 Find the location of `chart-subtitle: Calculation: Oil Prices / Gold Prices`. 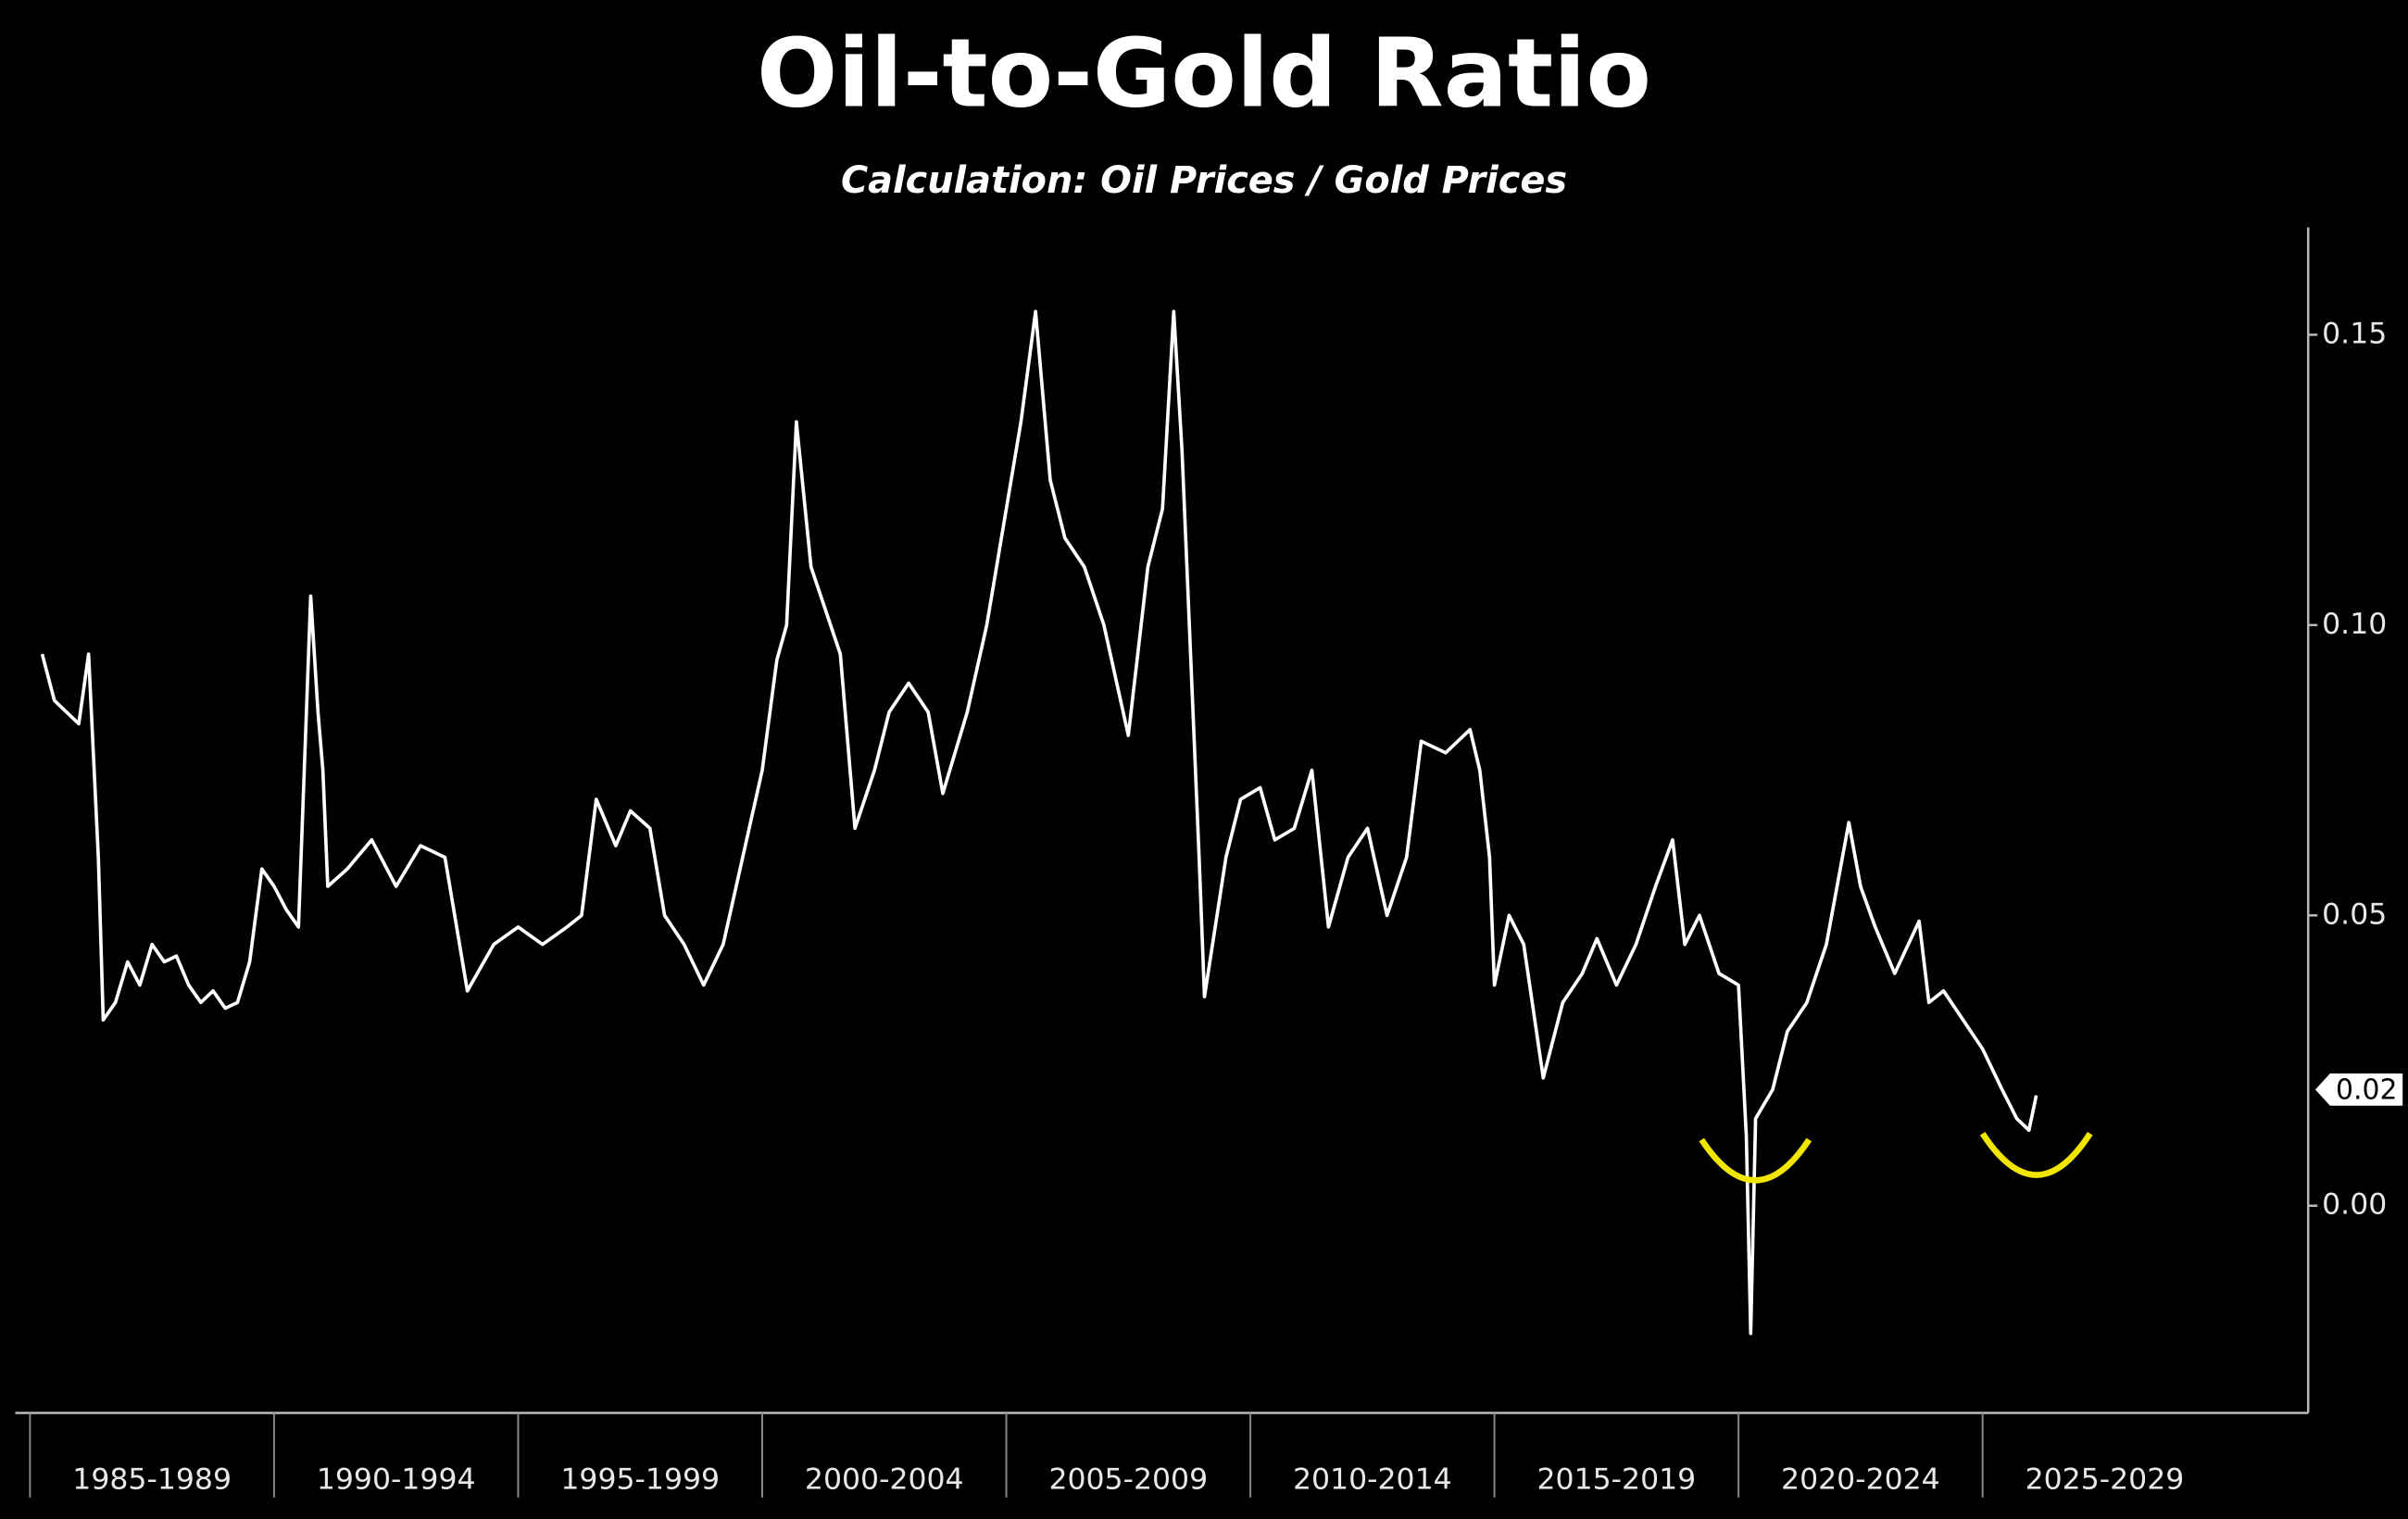

chart-subtitle: Calculation: Oil Prices / Gold Prices is located at coordinates (1204, 181).